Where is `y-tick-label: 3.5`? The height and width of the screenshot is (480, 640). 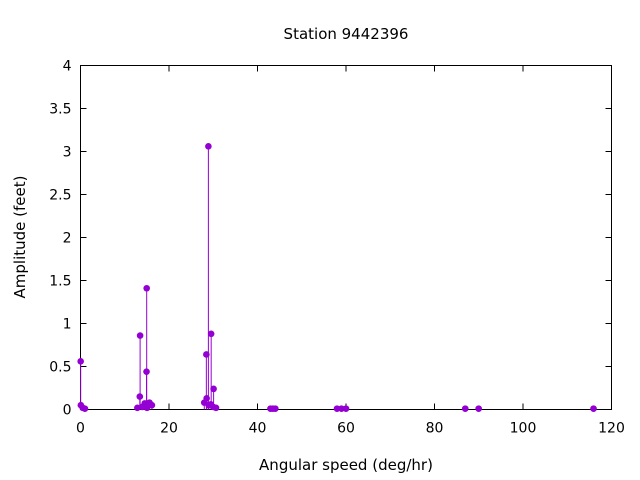
y-tick-label: 3.5 is located at coordinates (60, 110).